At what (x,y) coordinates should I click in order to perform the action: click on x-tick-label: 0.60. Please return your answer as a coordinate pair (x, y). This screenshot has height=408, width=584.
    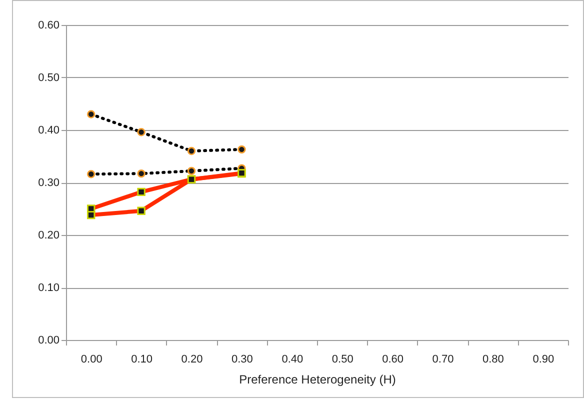
    Looking at the image, I should click on (393, 360).